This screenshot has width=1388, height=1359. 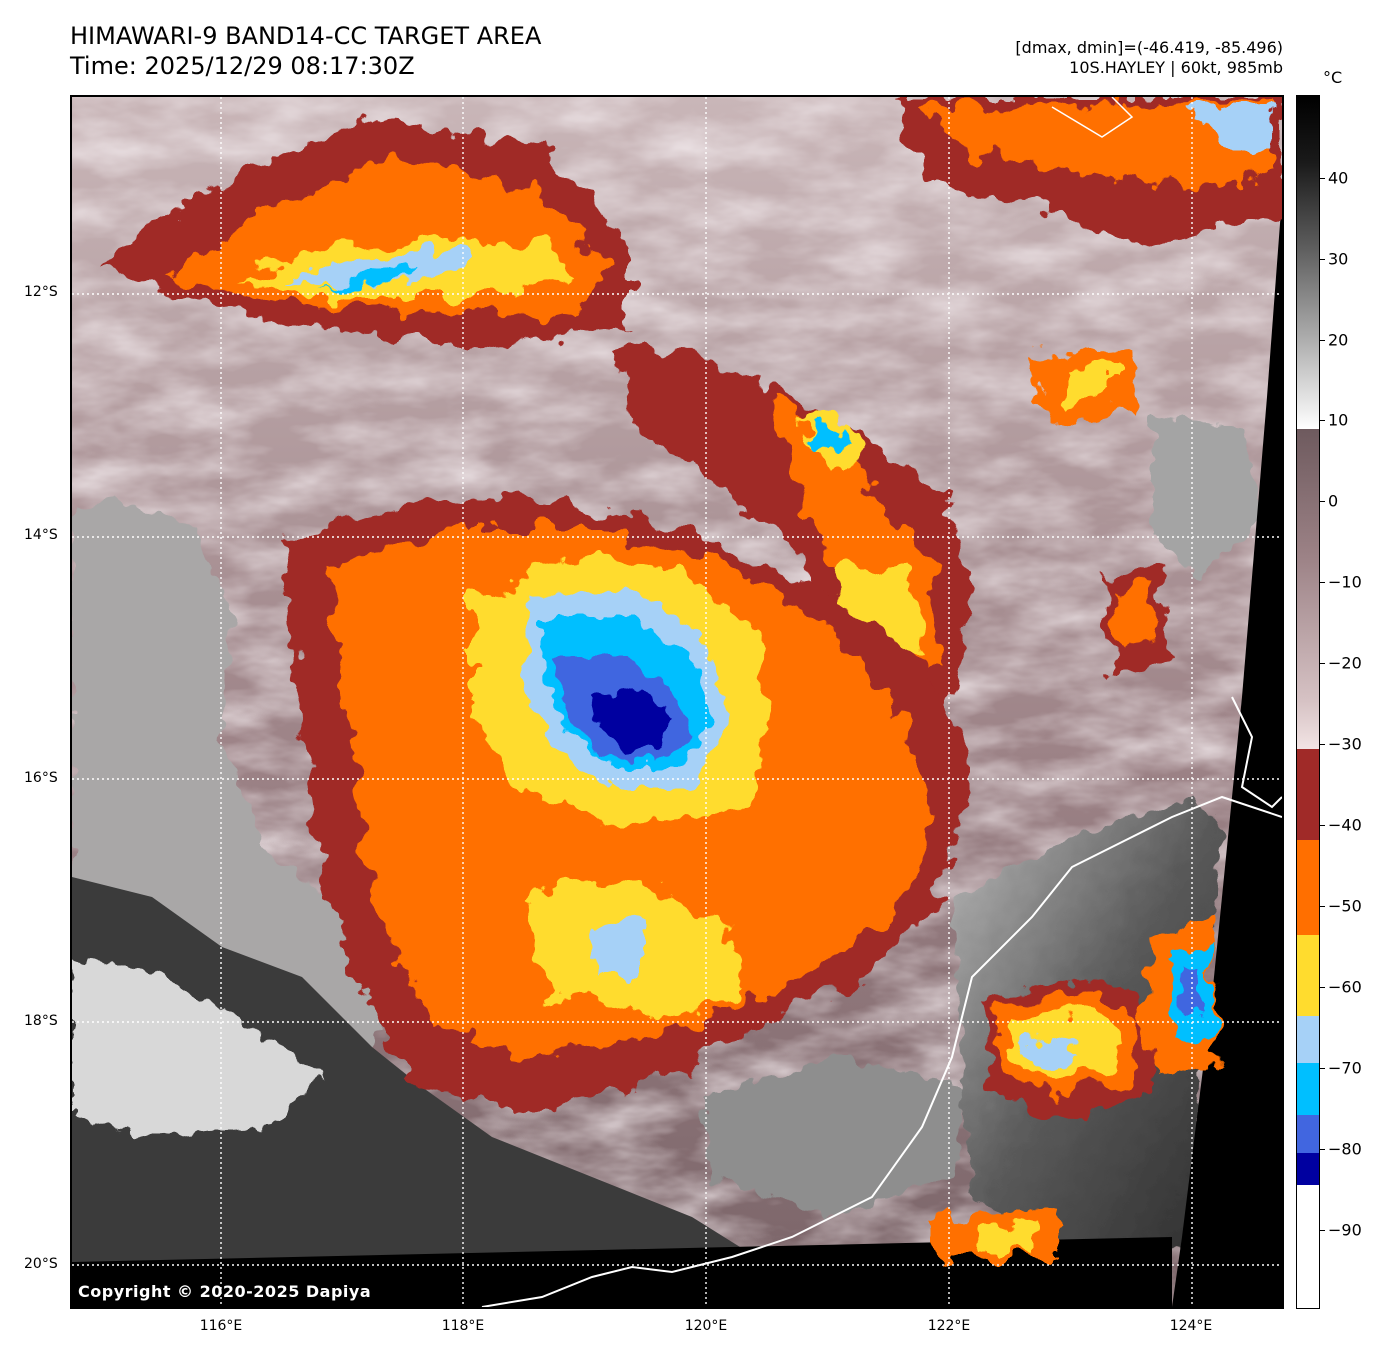 What do you see at coordinates (1308, 975) in the screenshot?
I see `colorbar-band-yellow` at bounding box center [1308, 975].